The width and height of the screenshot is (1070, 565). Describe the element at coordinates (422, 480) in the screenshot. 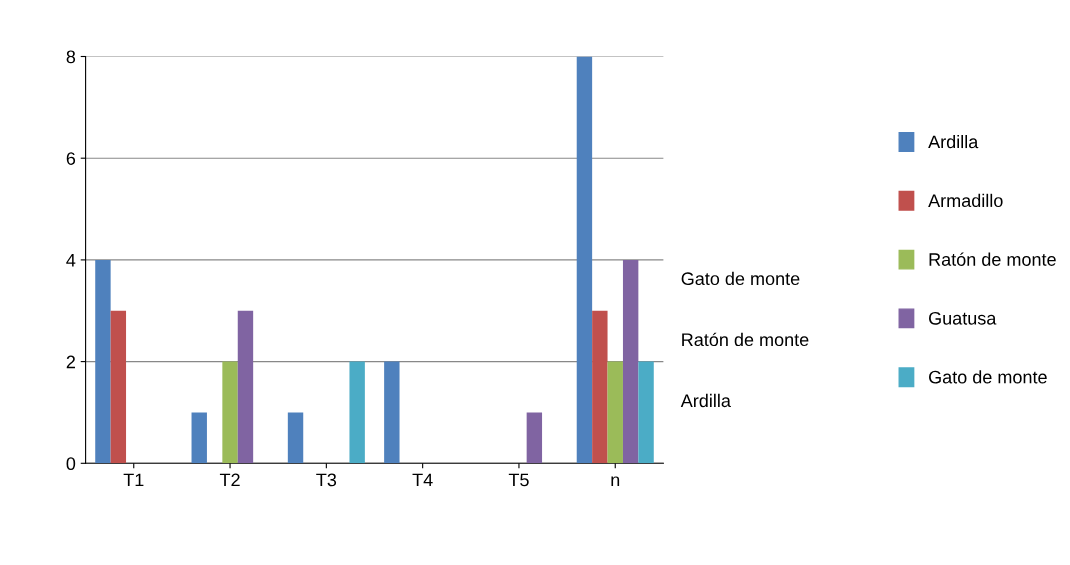

I see `x-tick-label: T4` at that location.